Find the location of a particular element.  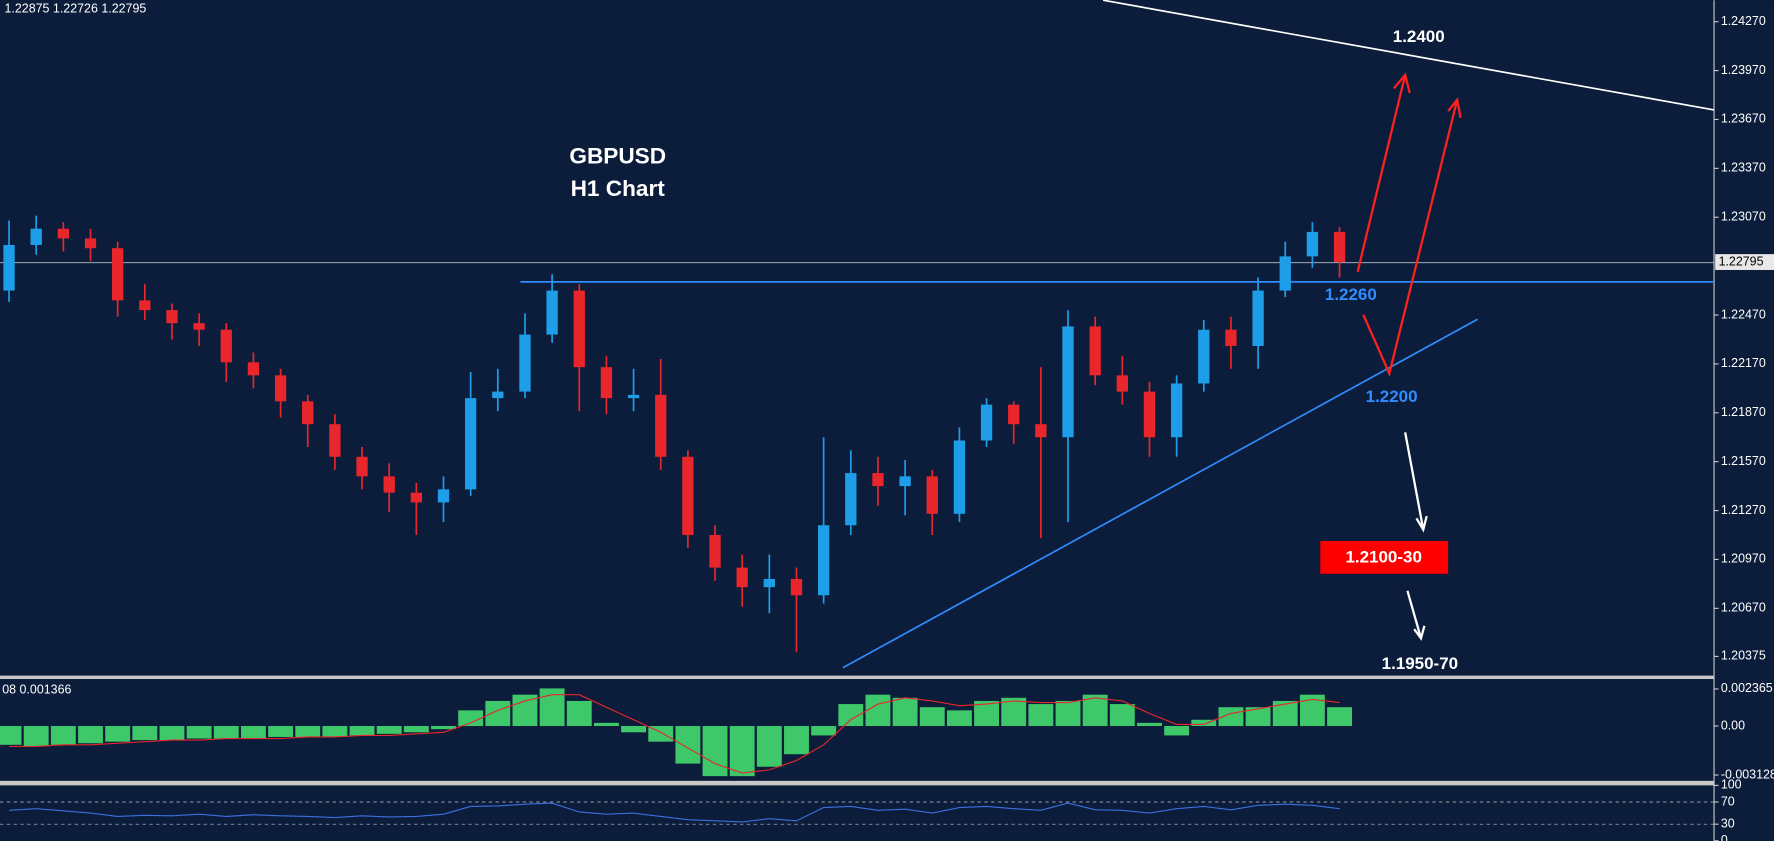

annotation: 1.2260 is located at coordinates (1351, 294).